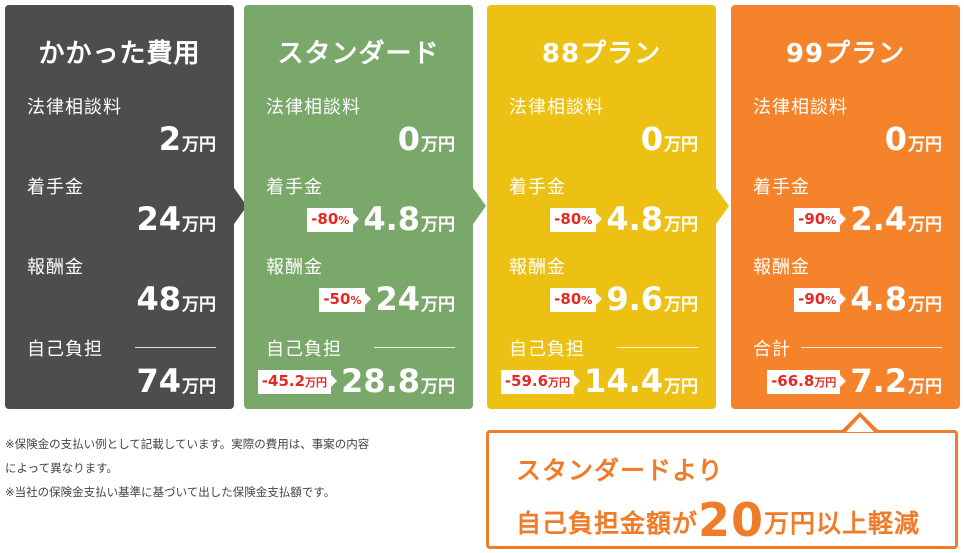 Image resolution: width=964 pixels, height=553 pixels. What do you see at coordinates (387, 302) in the screenshot?
I see `row-value: -50% 24万円` at bounding box center [387, 302].